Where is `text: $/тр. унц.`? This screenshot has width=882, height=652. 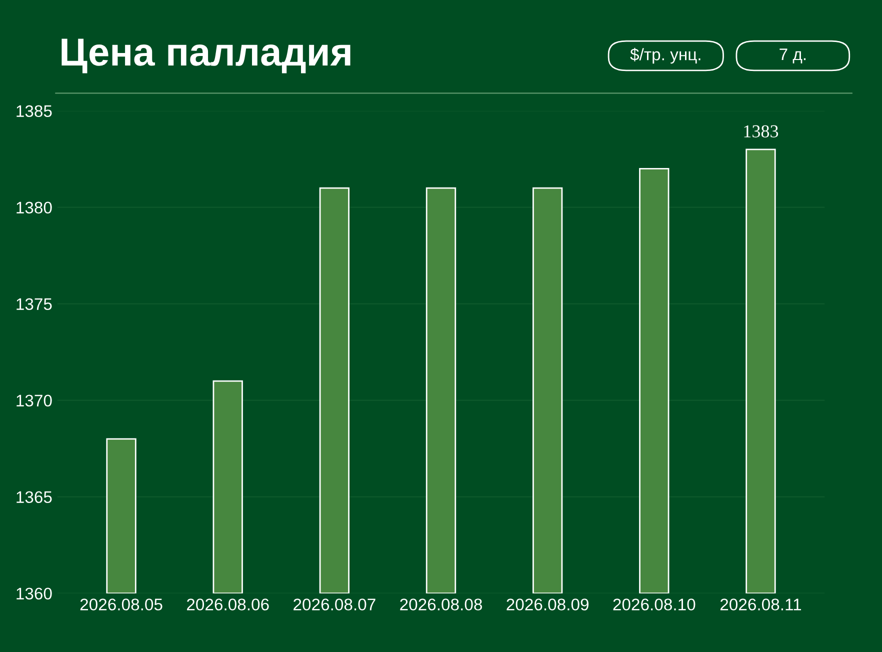 text: $/тр. унц. is located at coordinates (665, 56).